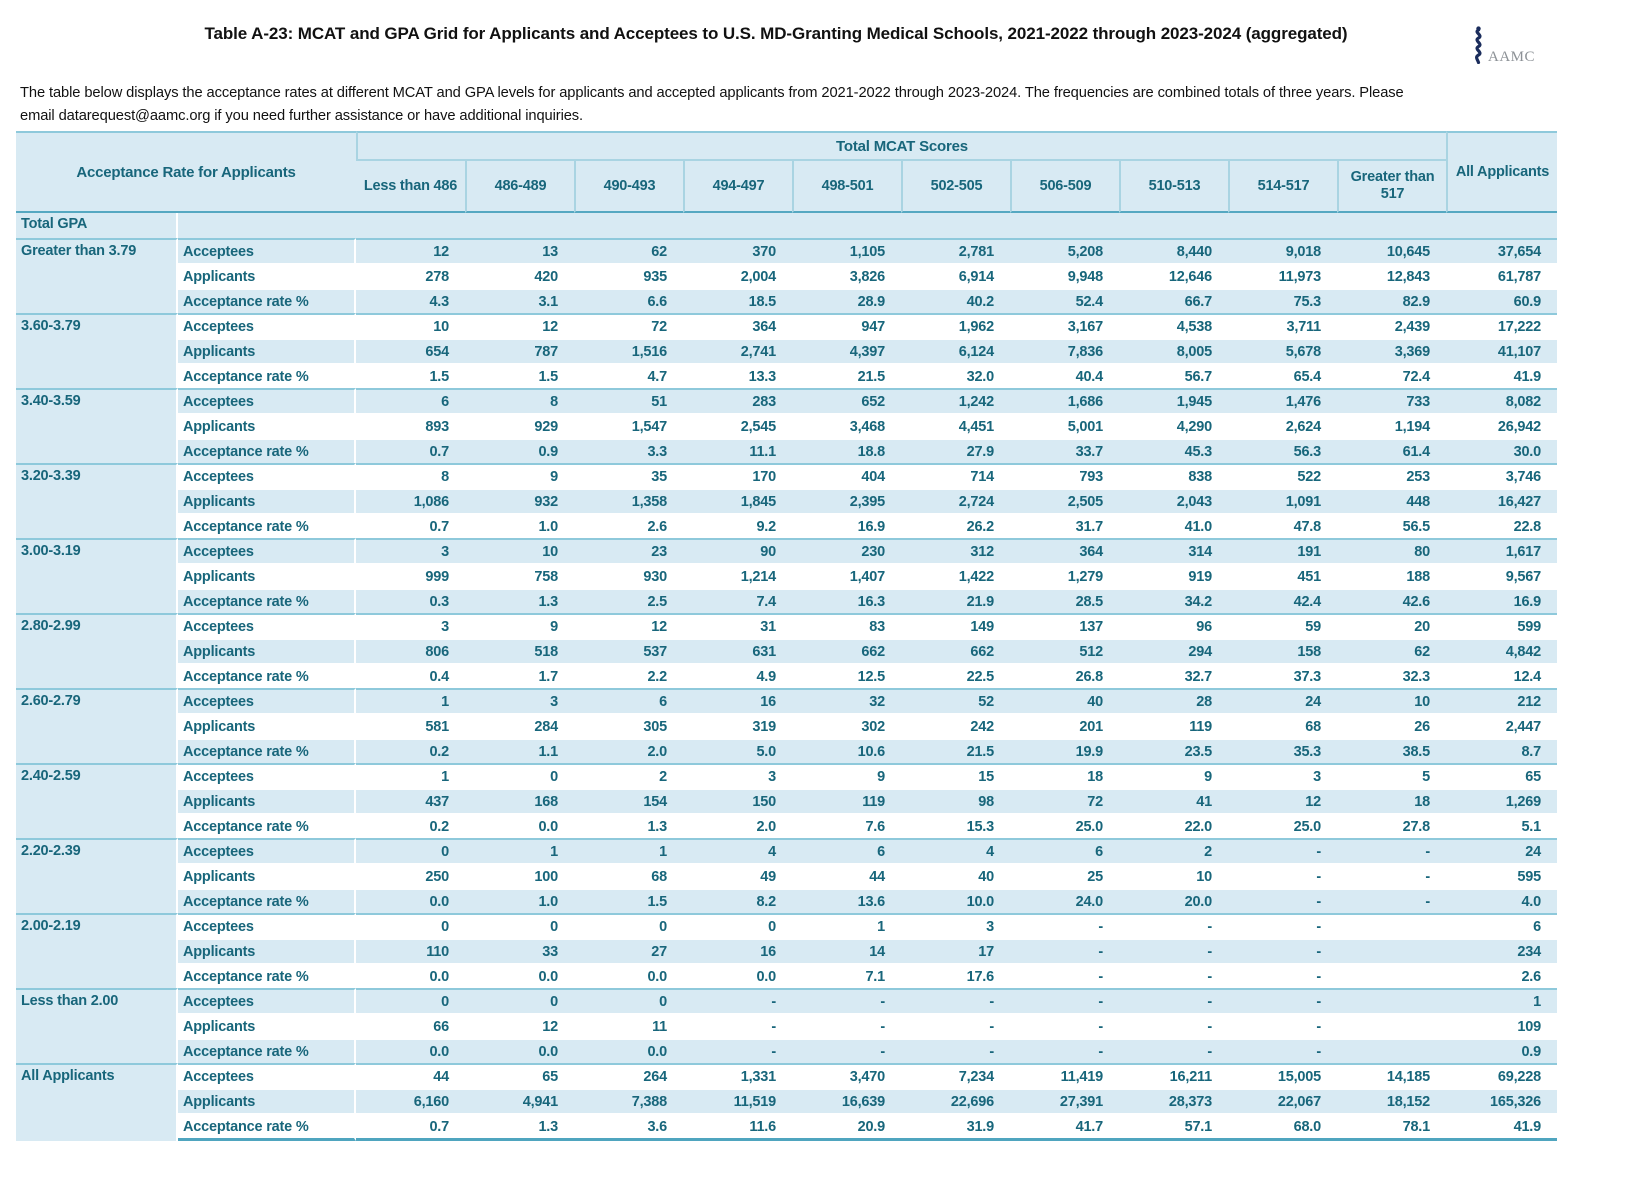 This screenshot has width=1632, height=1200. I want to click on row-type-label: Acceptees, so click(267, 1075).